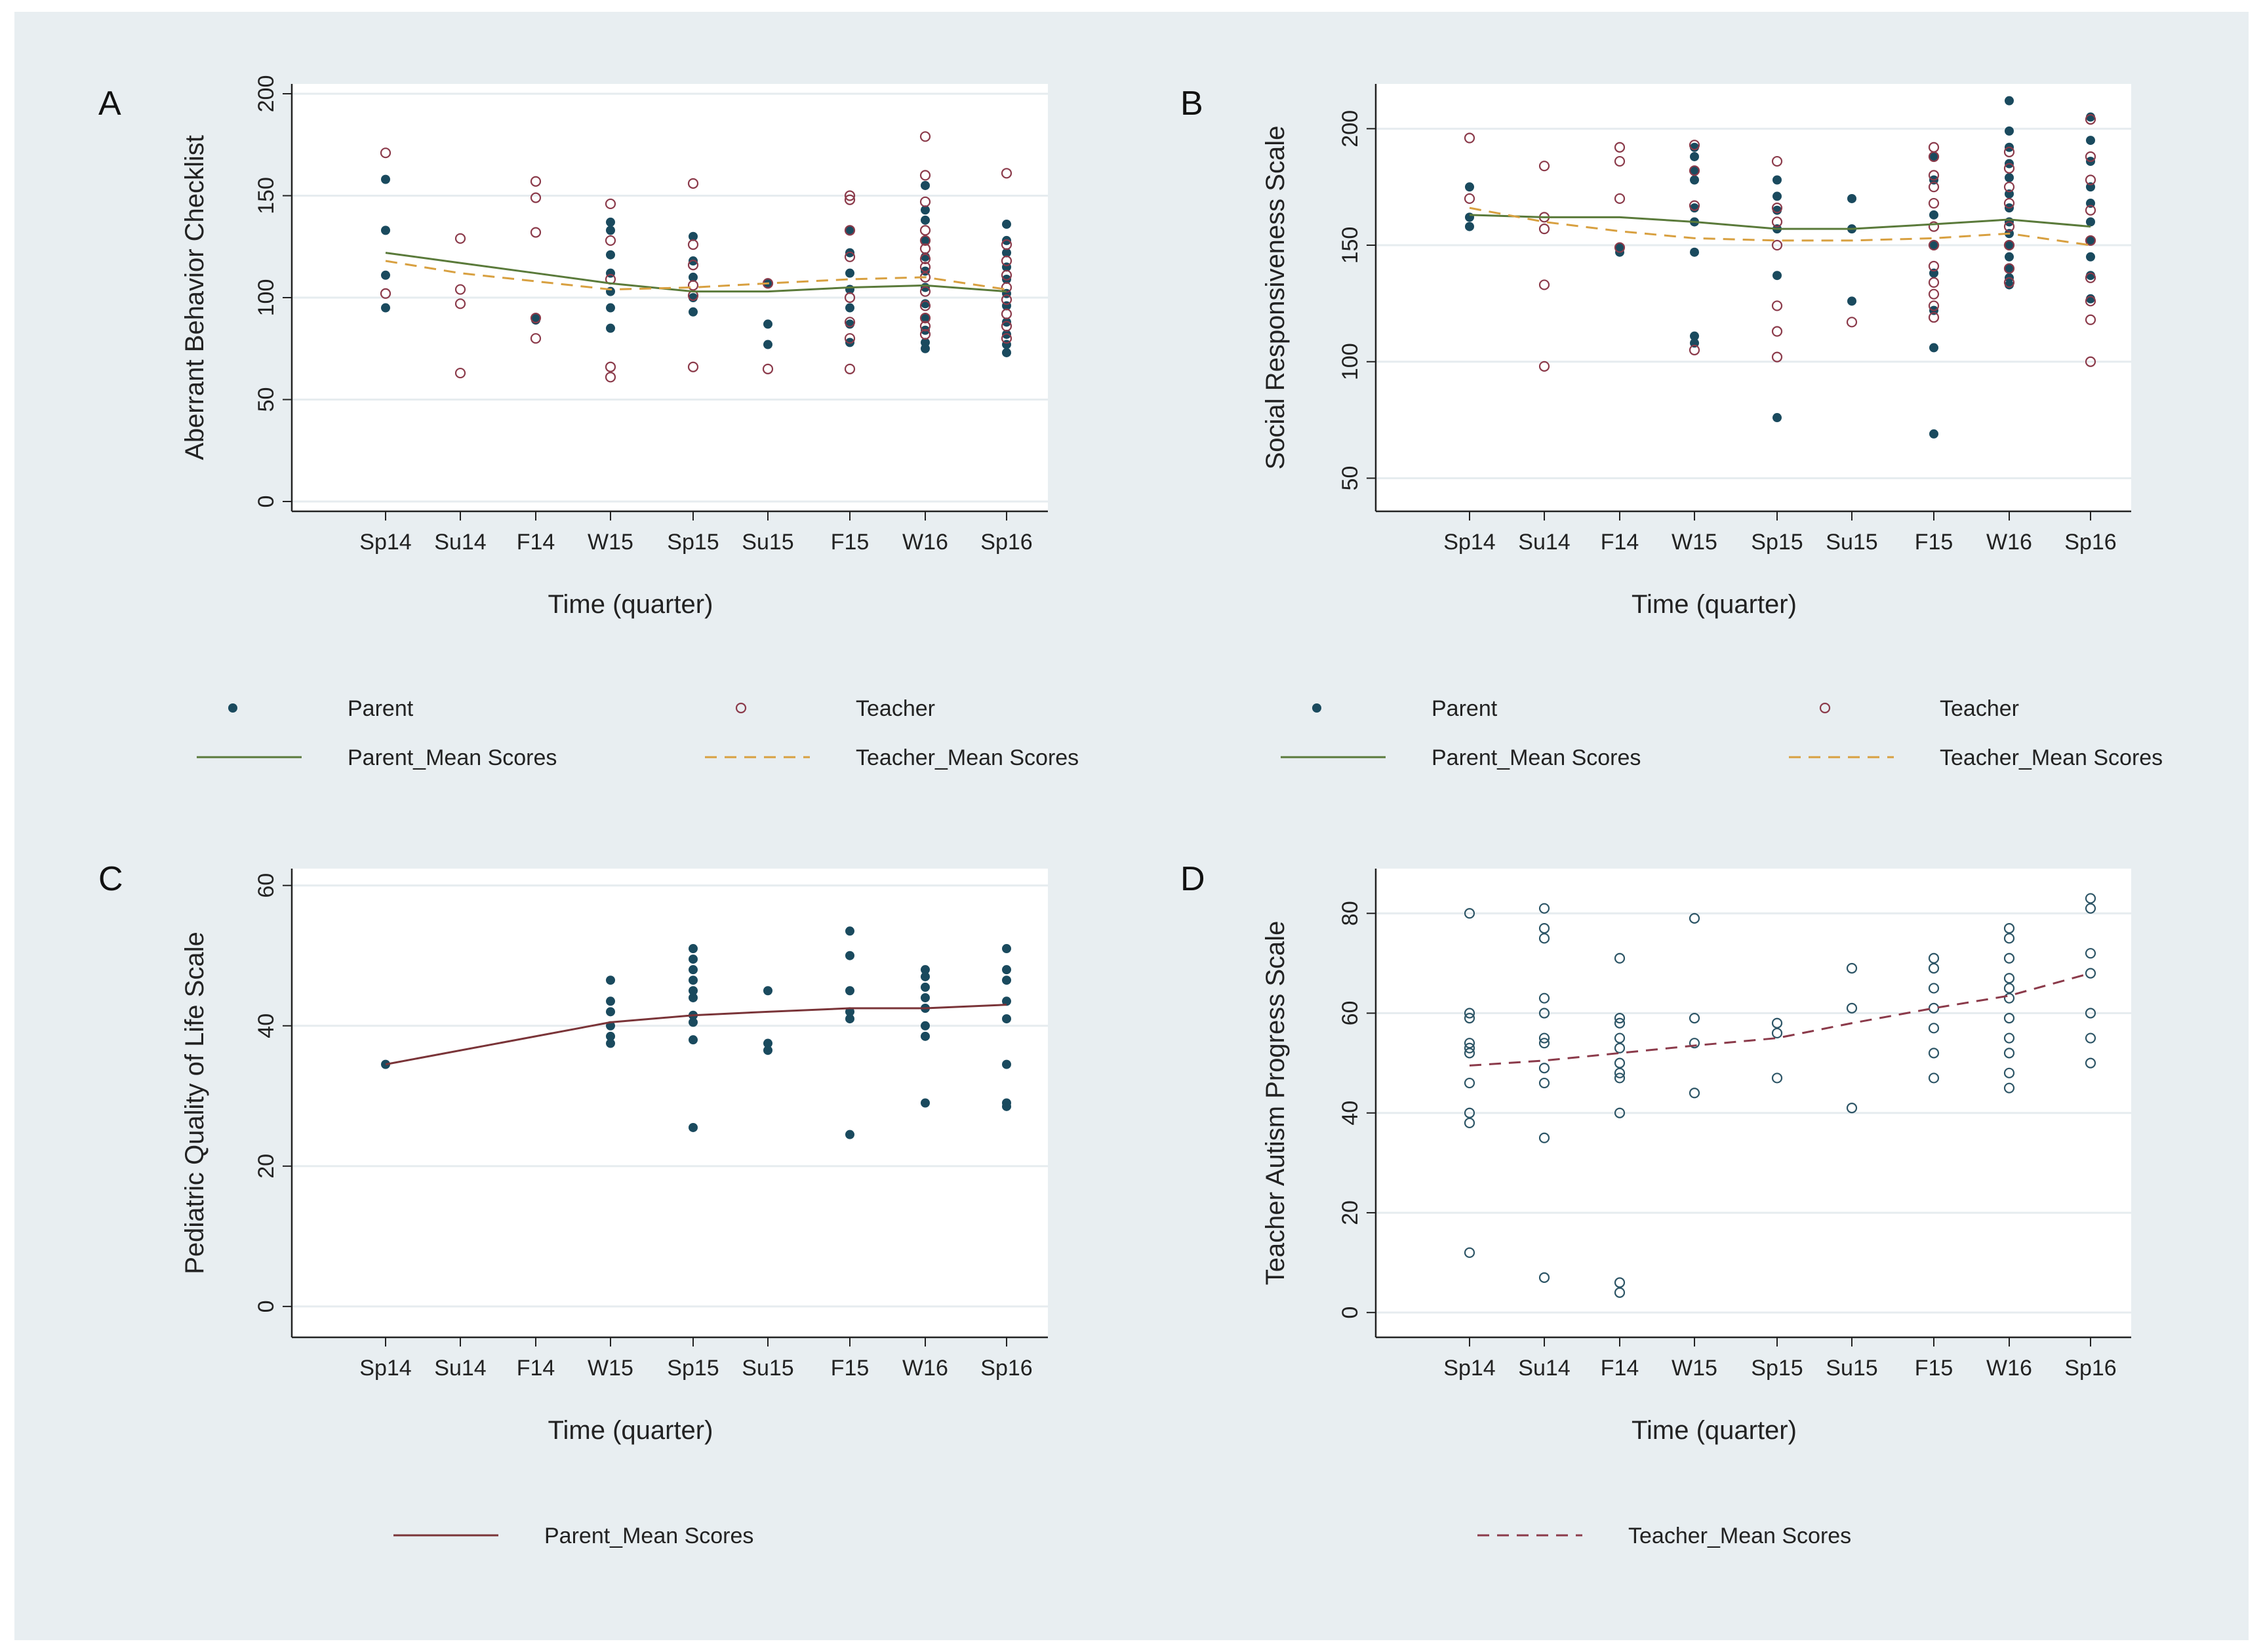  I want to click on y-tick-label: 0, so click(1350, 1313).